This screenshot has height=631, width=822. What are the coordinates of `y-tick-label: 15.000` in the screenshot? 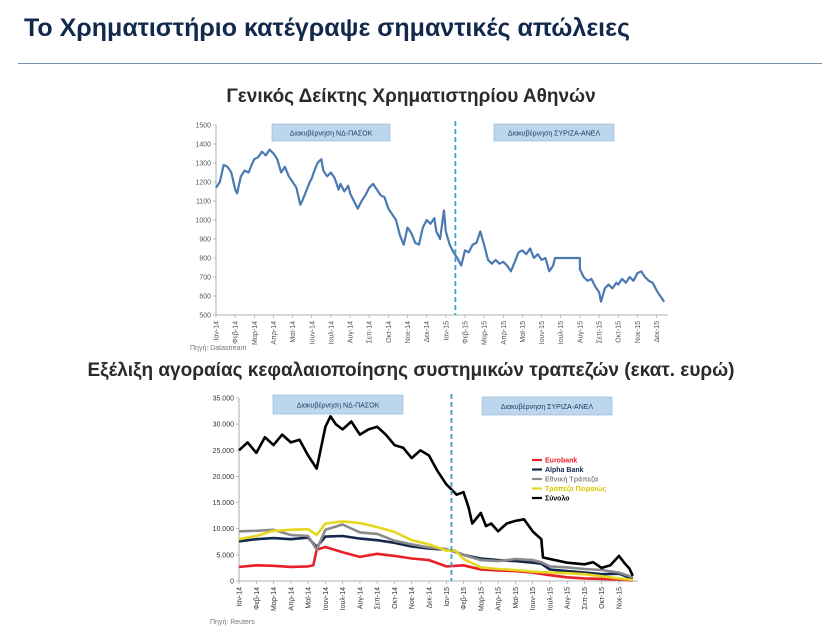 It's located at (224, 503).